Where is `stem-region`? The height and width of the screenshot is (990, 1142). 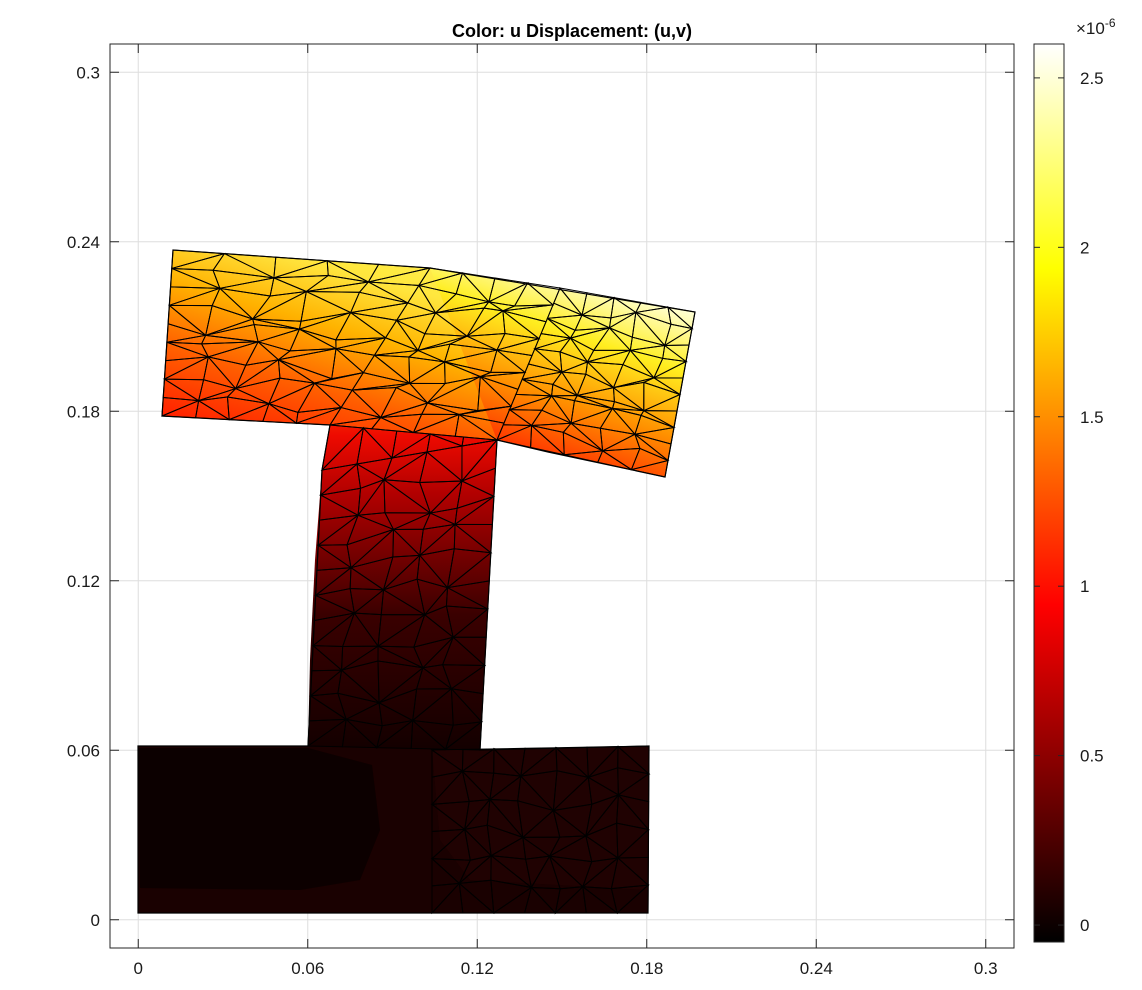
stem-region is located at coordinates (402, 587).